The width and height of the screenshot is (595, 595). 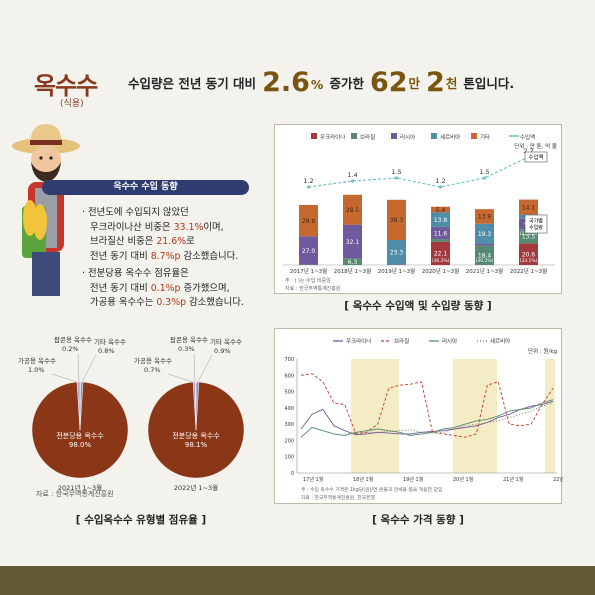 I want to click on x-tick-label: 2021년 1~3월, so click(x=484, y=271).